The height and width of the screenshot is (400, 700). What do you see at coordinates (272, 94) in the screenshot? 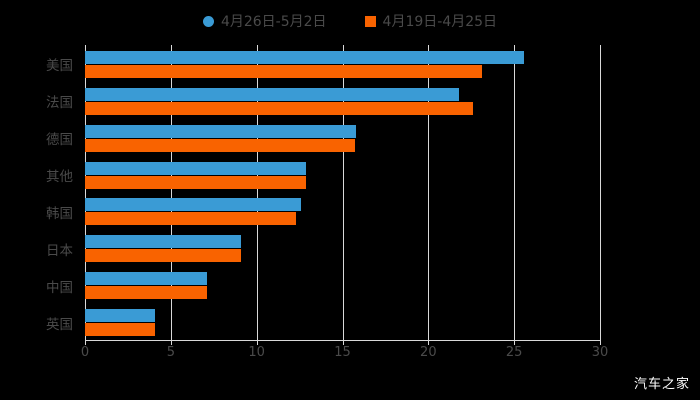
I see `bar-法国-series-0` at bounding box center [272, 94].